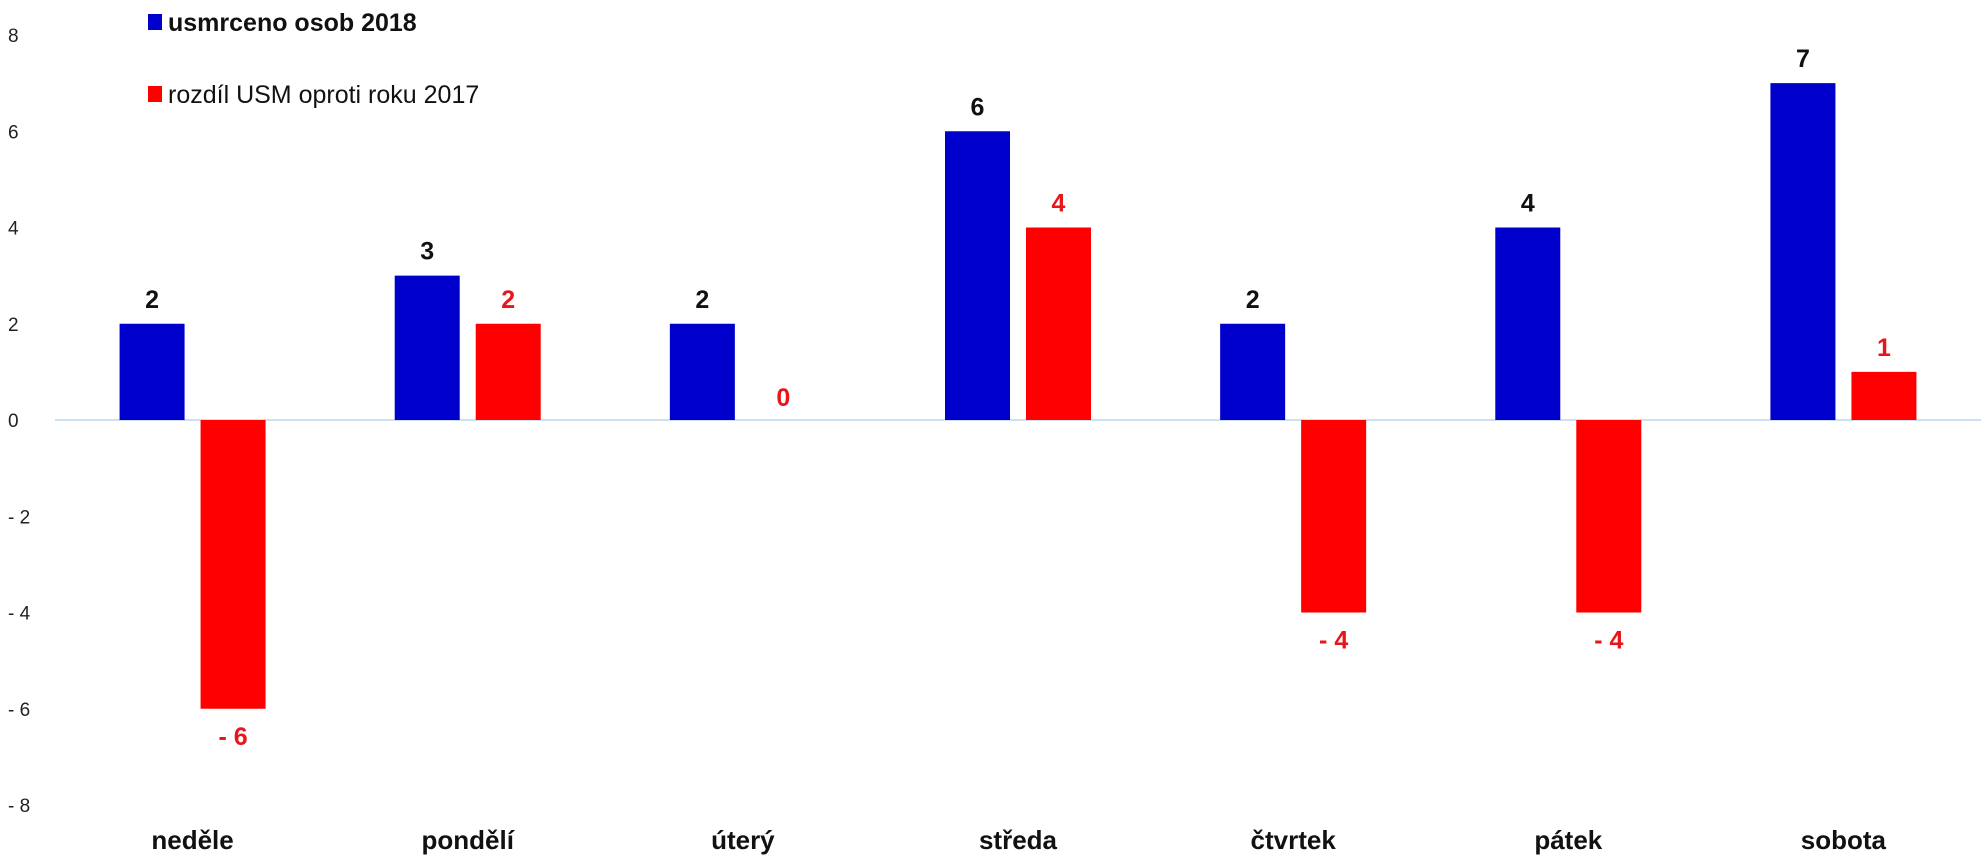 The image size is (1981, 856). I want to click on legend-item-series-2: rozdíl USM oproti roku 2017, so click(313, 95).